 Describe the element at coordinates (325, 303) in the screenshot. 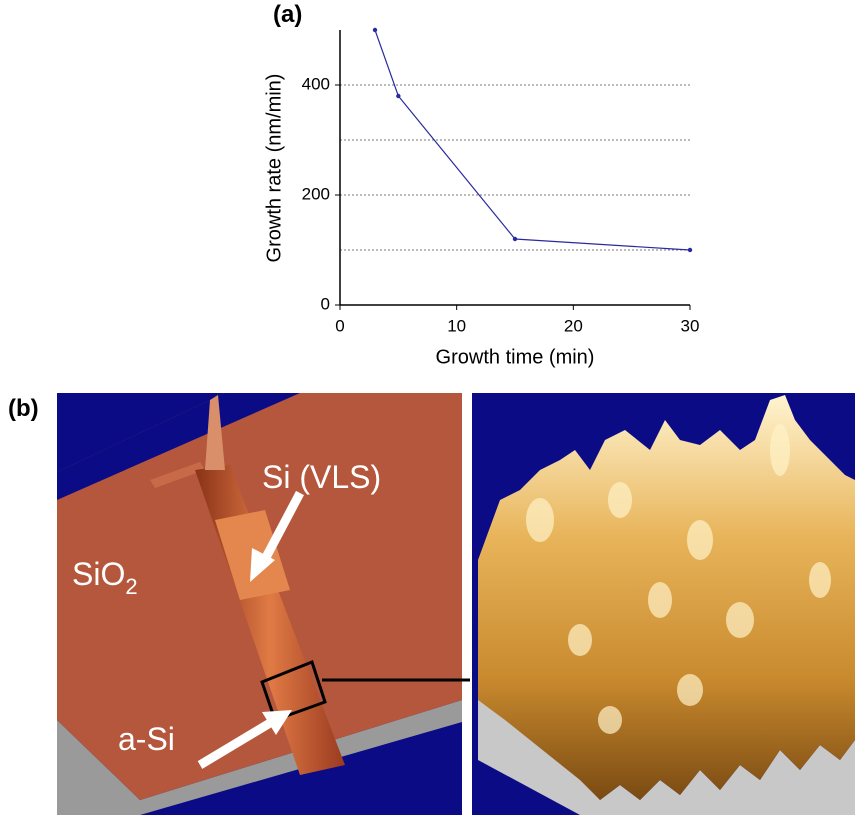

I see `y-tick-label: 0` at that location.